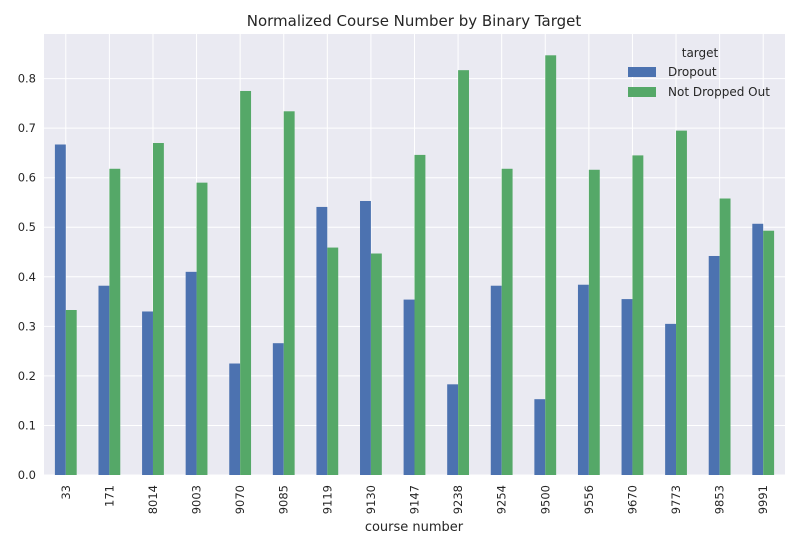  I want to click on legend-label-not-dropped-out: Not Dropped Out, so click(719, 92).